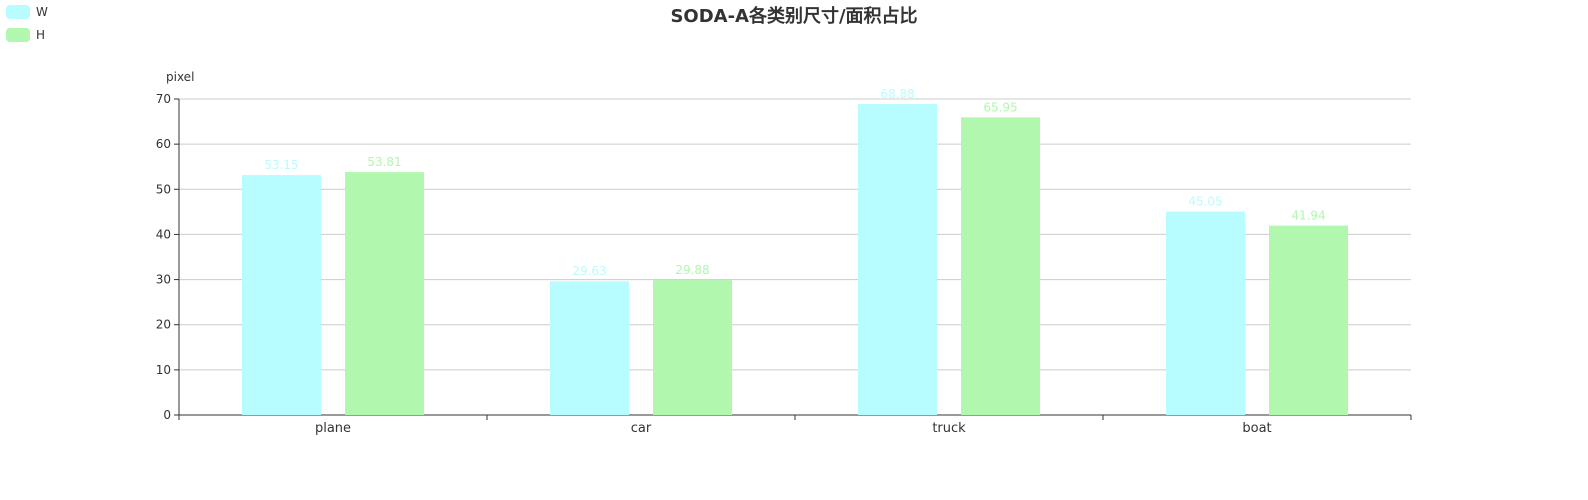 The height and width of the screenshot is (500, 1588). Describe the element at coordinates (1308, 320) in the screenshot. I see `bar-h-boat` at that location.